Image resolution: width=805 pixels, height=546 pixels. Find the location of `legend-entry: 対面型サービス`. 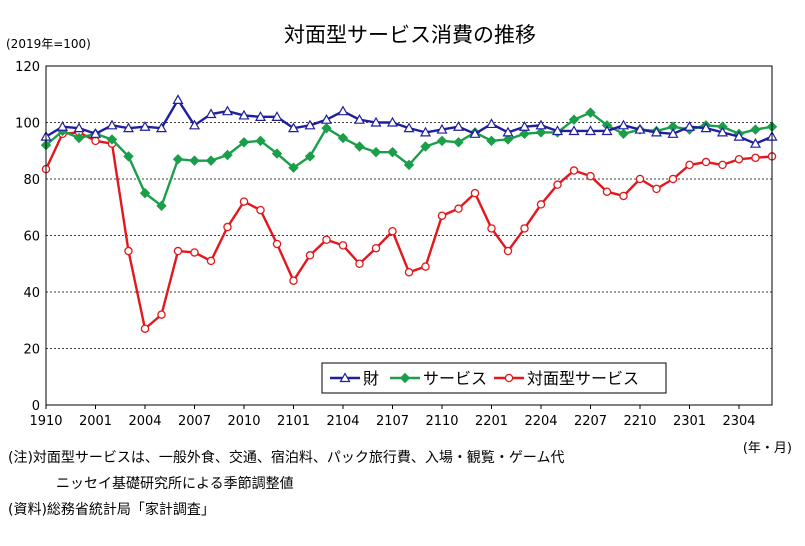

legend-entry: 対面型サービス is located at coordinates (566, 378).